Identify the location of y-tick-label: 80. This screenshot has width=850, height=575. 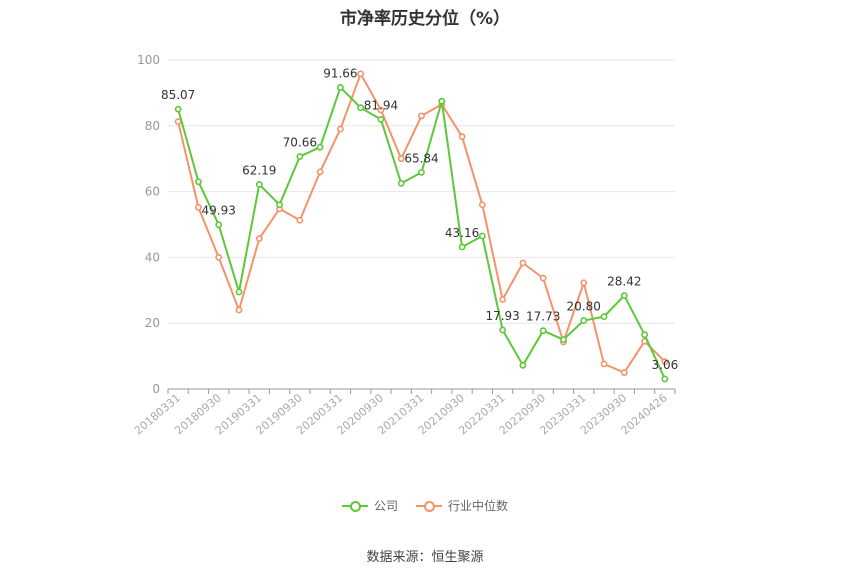
(152, 126).